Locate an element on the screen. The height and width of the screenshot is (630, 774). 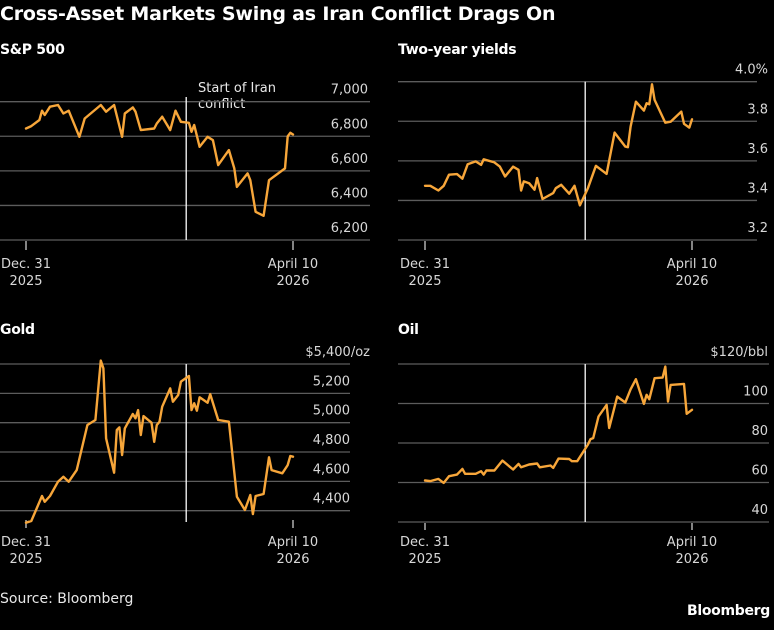
y-tick-label: 3.4 is located at coordinates (757, 188).